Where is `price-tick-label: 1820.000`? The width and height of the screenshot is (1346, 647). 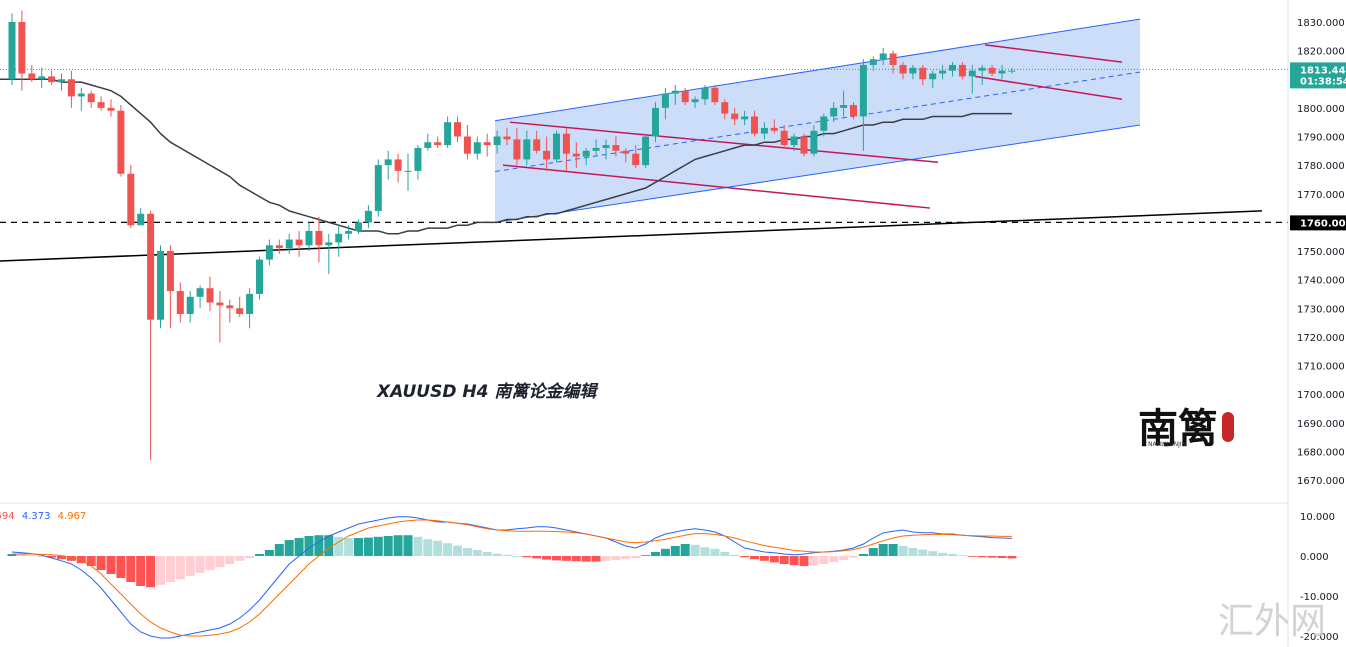
price-tick-label: 1820.000 is located at coordinates (1321, 52).